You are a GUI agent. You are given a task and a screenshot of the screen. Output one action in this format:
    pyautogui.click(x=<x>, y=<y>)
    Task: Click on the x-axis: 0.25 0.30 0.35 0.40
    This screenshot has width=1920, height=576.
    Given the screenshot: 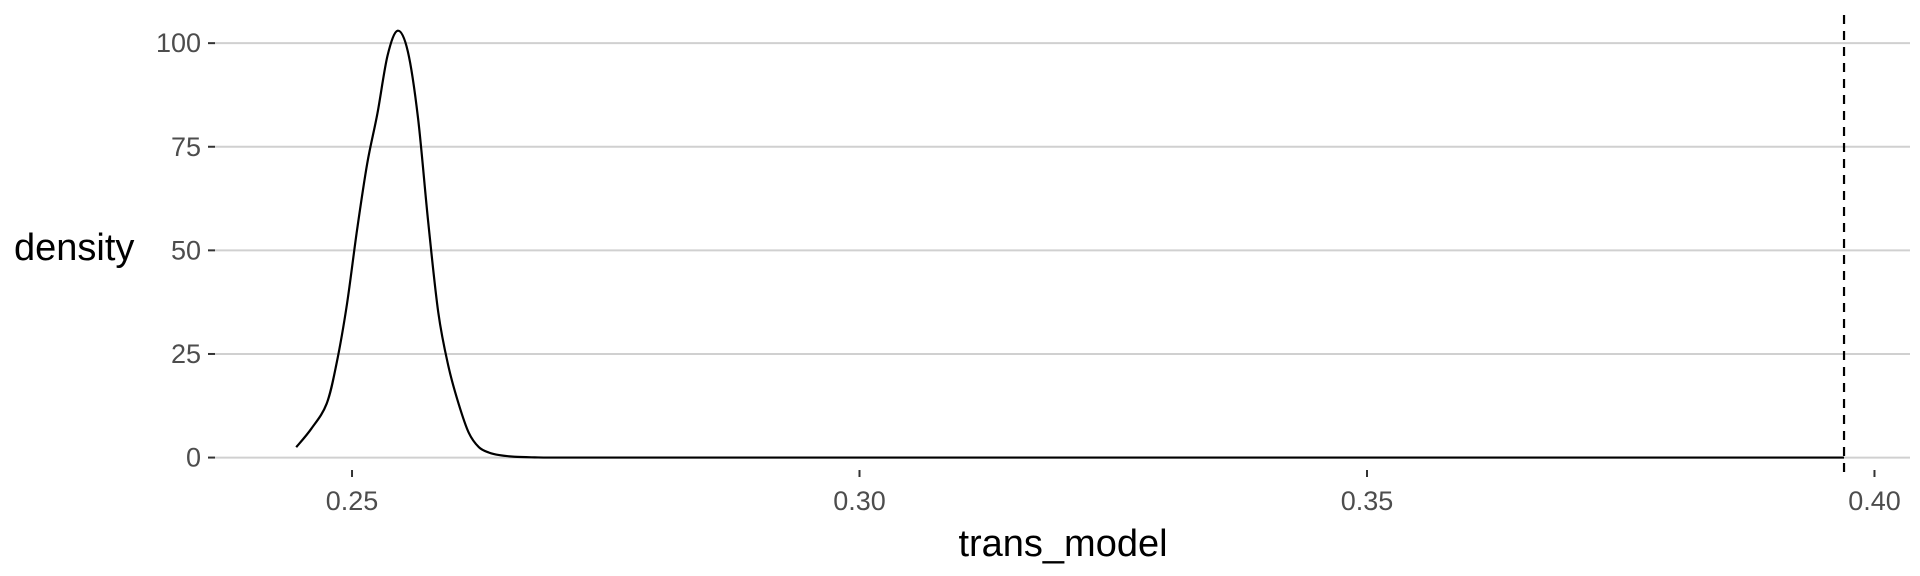 What is the action you would take?
    pyautogui.click(x=1113, y=493)
    